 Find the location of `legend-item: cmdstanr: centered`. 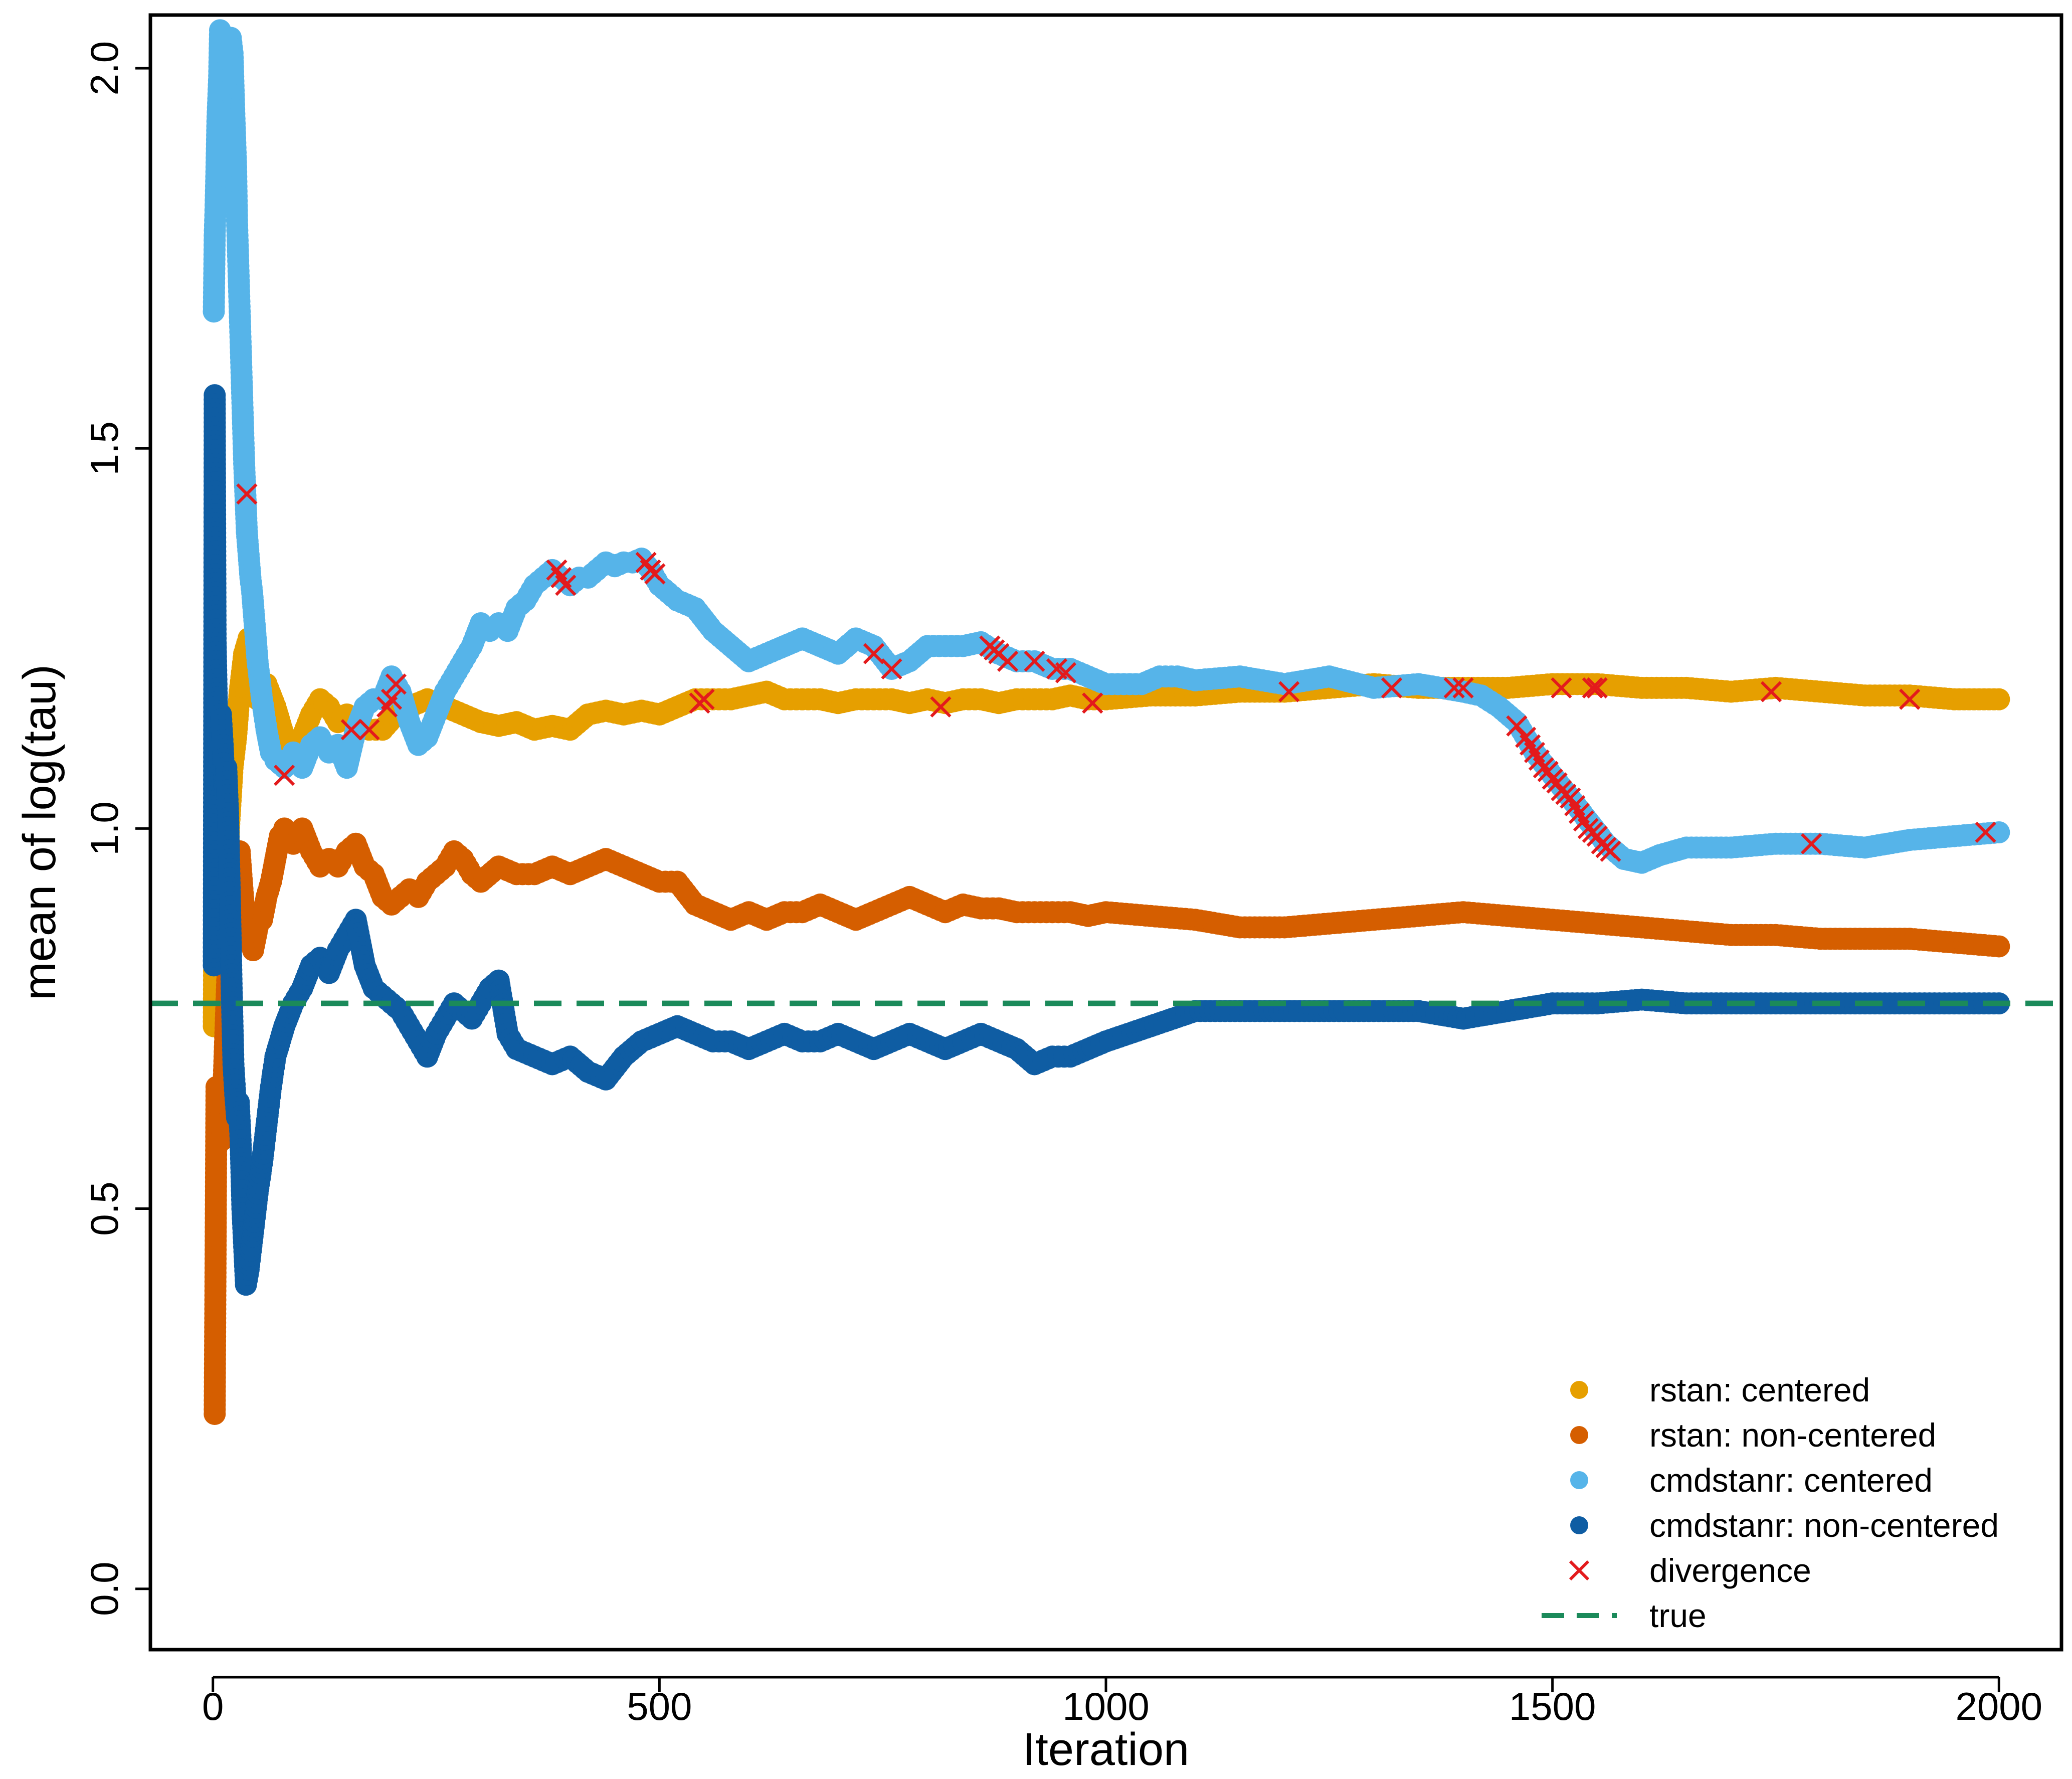

legend-item: cmdstanr: centered is located at coordinates (1751, 1480).